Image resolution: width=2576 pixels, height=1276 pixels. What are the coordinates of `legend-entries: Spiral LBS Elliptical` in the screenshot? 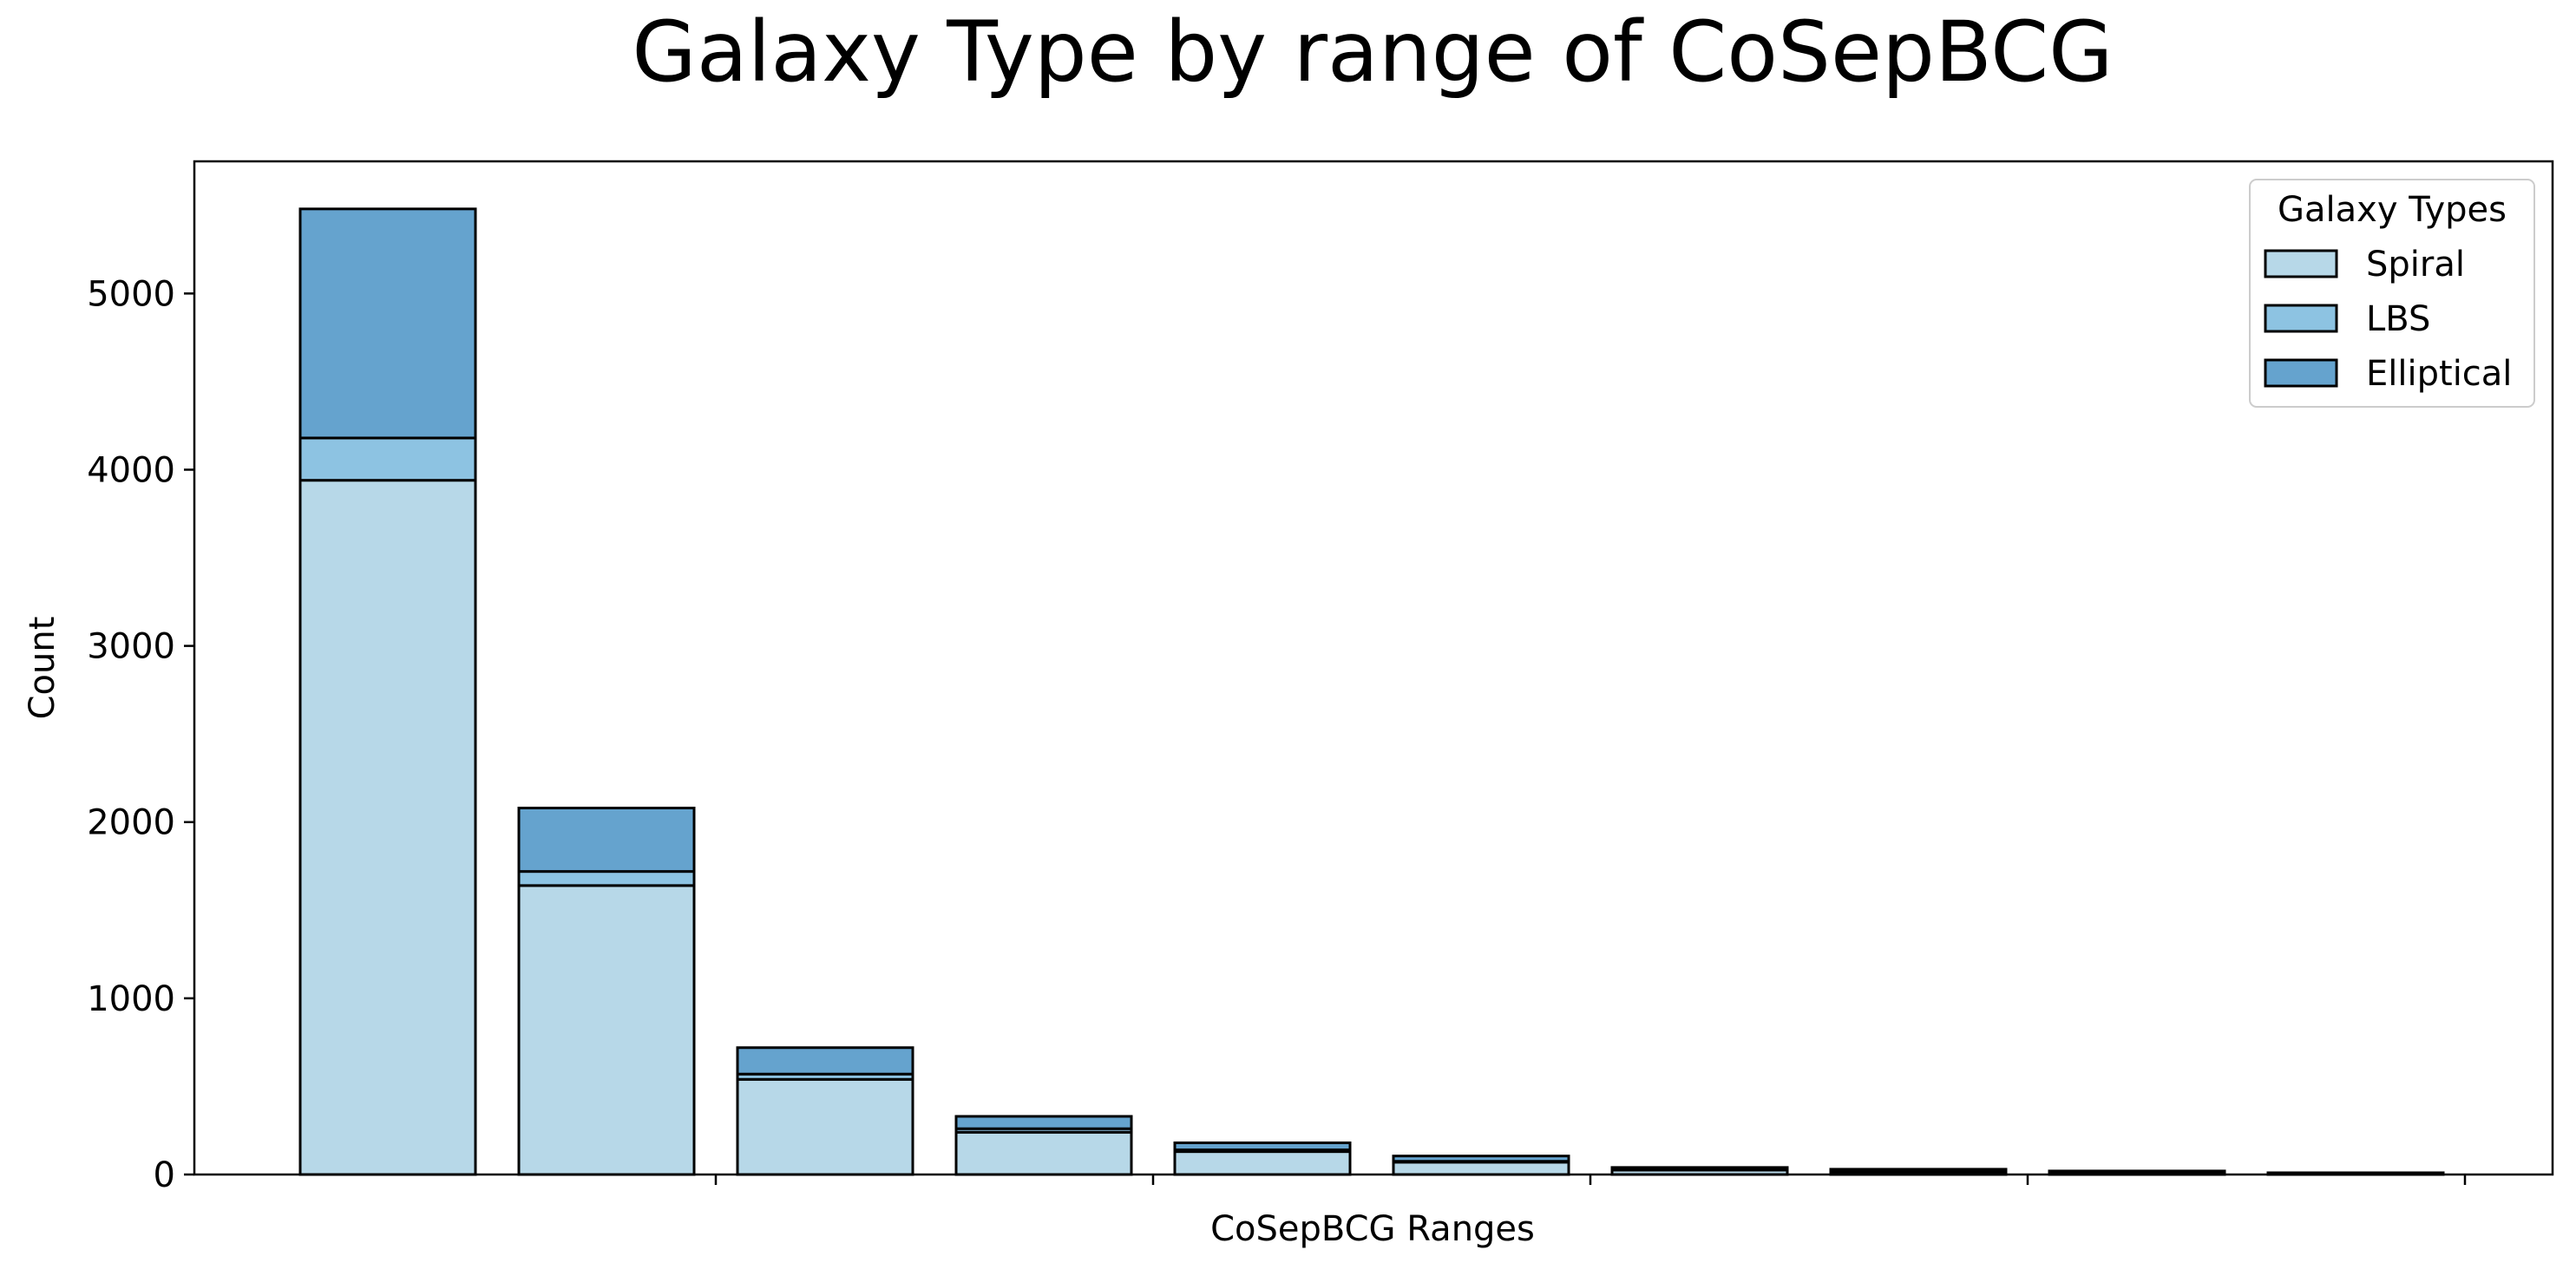 It's located at (2388, 319).